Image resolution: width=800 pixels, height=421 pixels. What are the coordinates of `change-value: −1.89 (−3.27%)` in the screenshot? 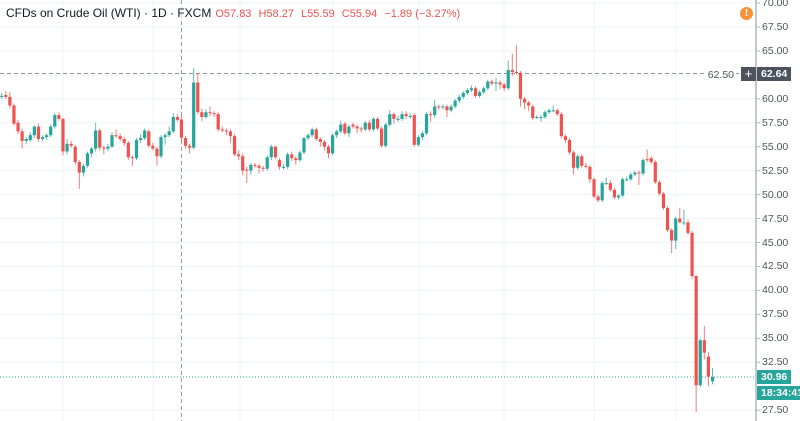 It's located at (422, 14).